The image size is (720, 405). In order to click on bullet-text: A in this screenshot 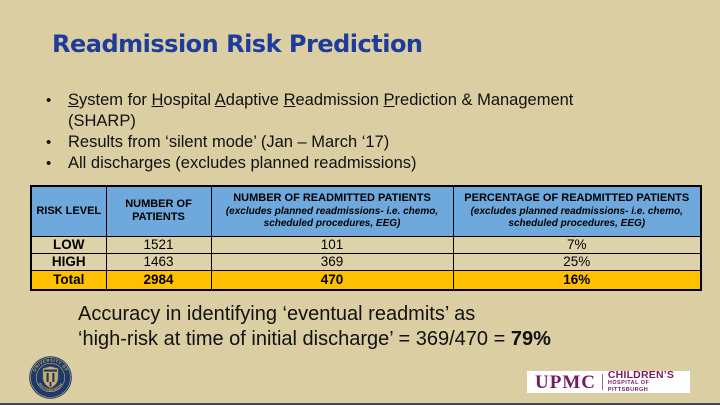, I will do `click(220, 100)`.